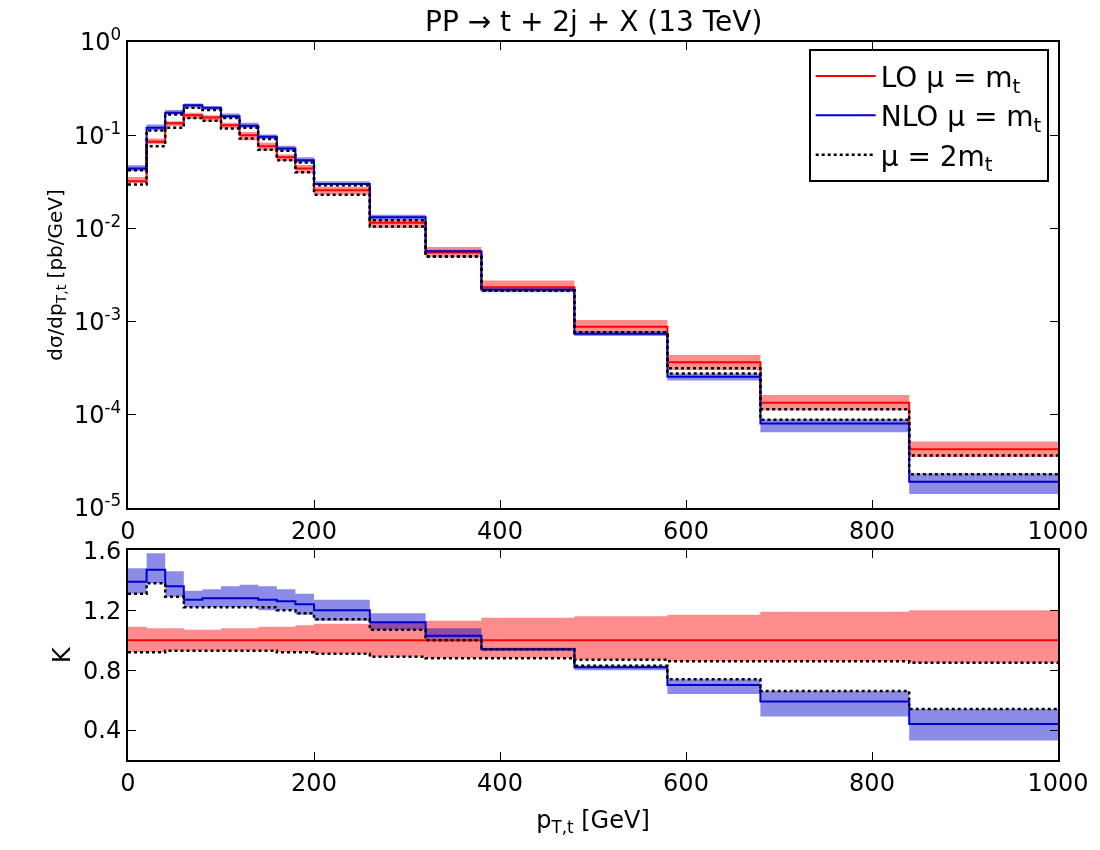 The width and height of the screenshot is (1100, 850). What do you see at coordinates (102, 730) in the screenshot?
I see `y-tick-label: 0.4` at bounding box center [102, 730].